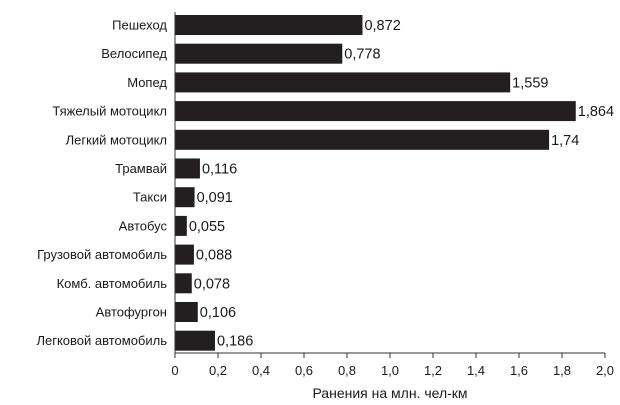 This screenshot has height=405, width=620. I want to click on x-axis-ticks-group: 0 0,2 0,4 0,6 0,8 1,0 1,2 1,4 1,6 1,8 2,0, so click(392, 365).